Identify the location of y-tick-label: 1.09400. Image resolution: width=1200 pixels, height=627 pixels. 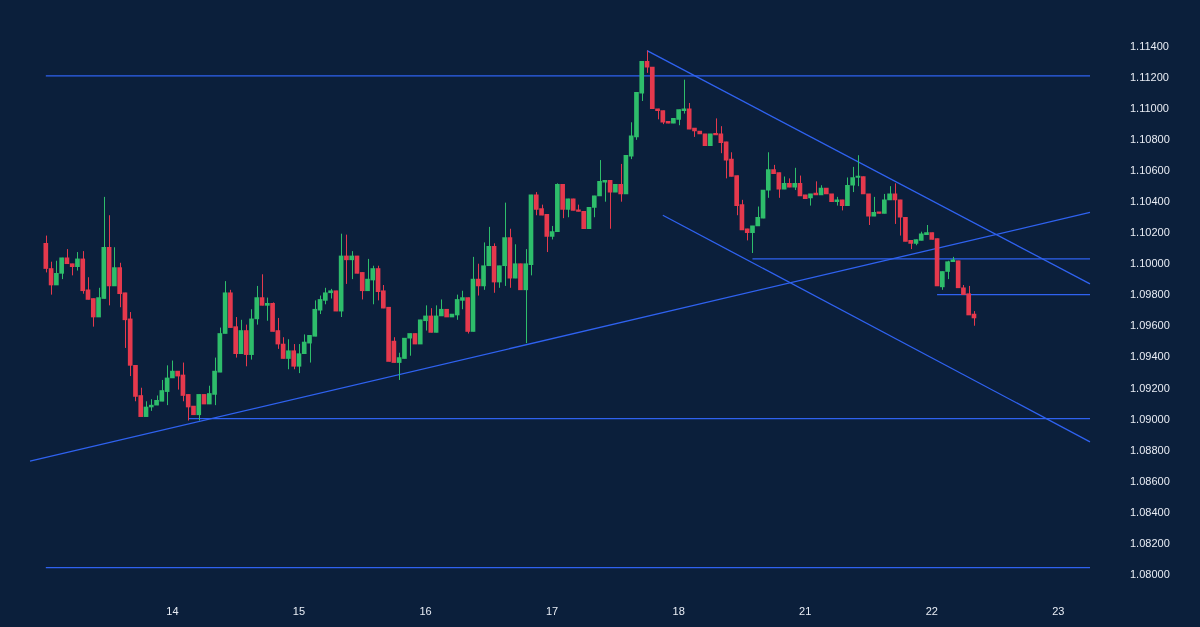
(1150, 356).